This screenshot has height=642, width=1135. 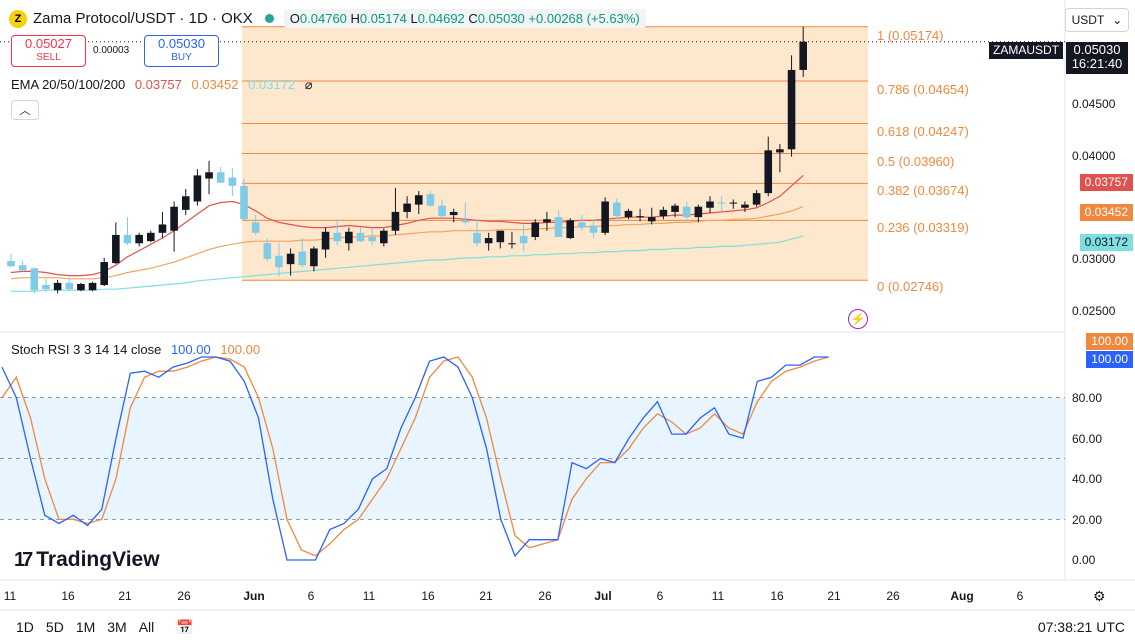 I want to click on price-tick: 0.04500, so click(x=1094, y=104).